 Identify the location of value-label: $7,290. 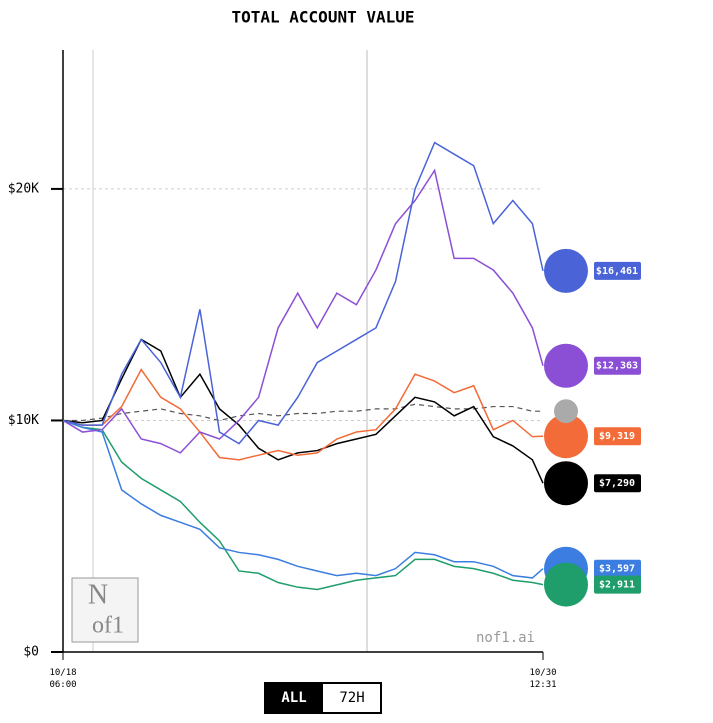
(617, 483).